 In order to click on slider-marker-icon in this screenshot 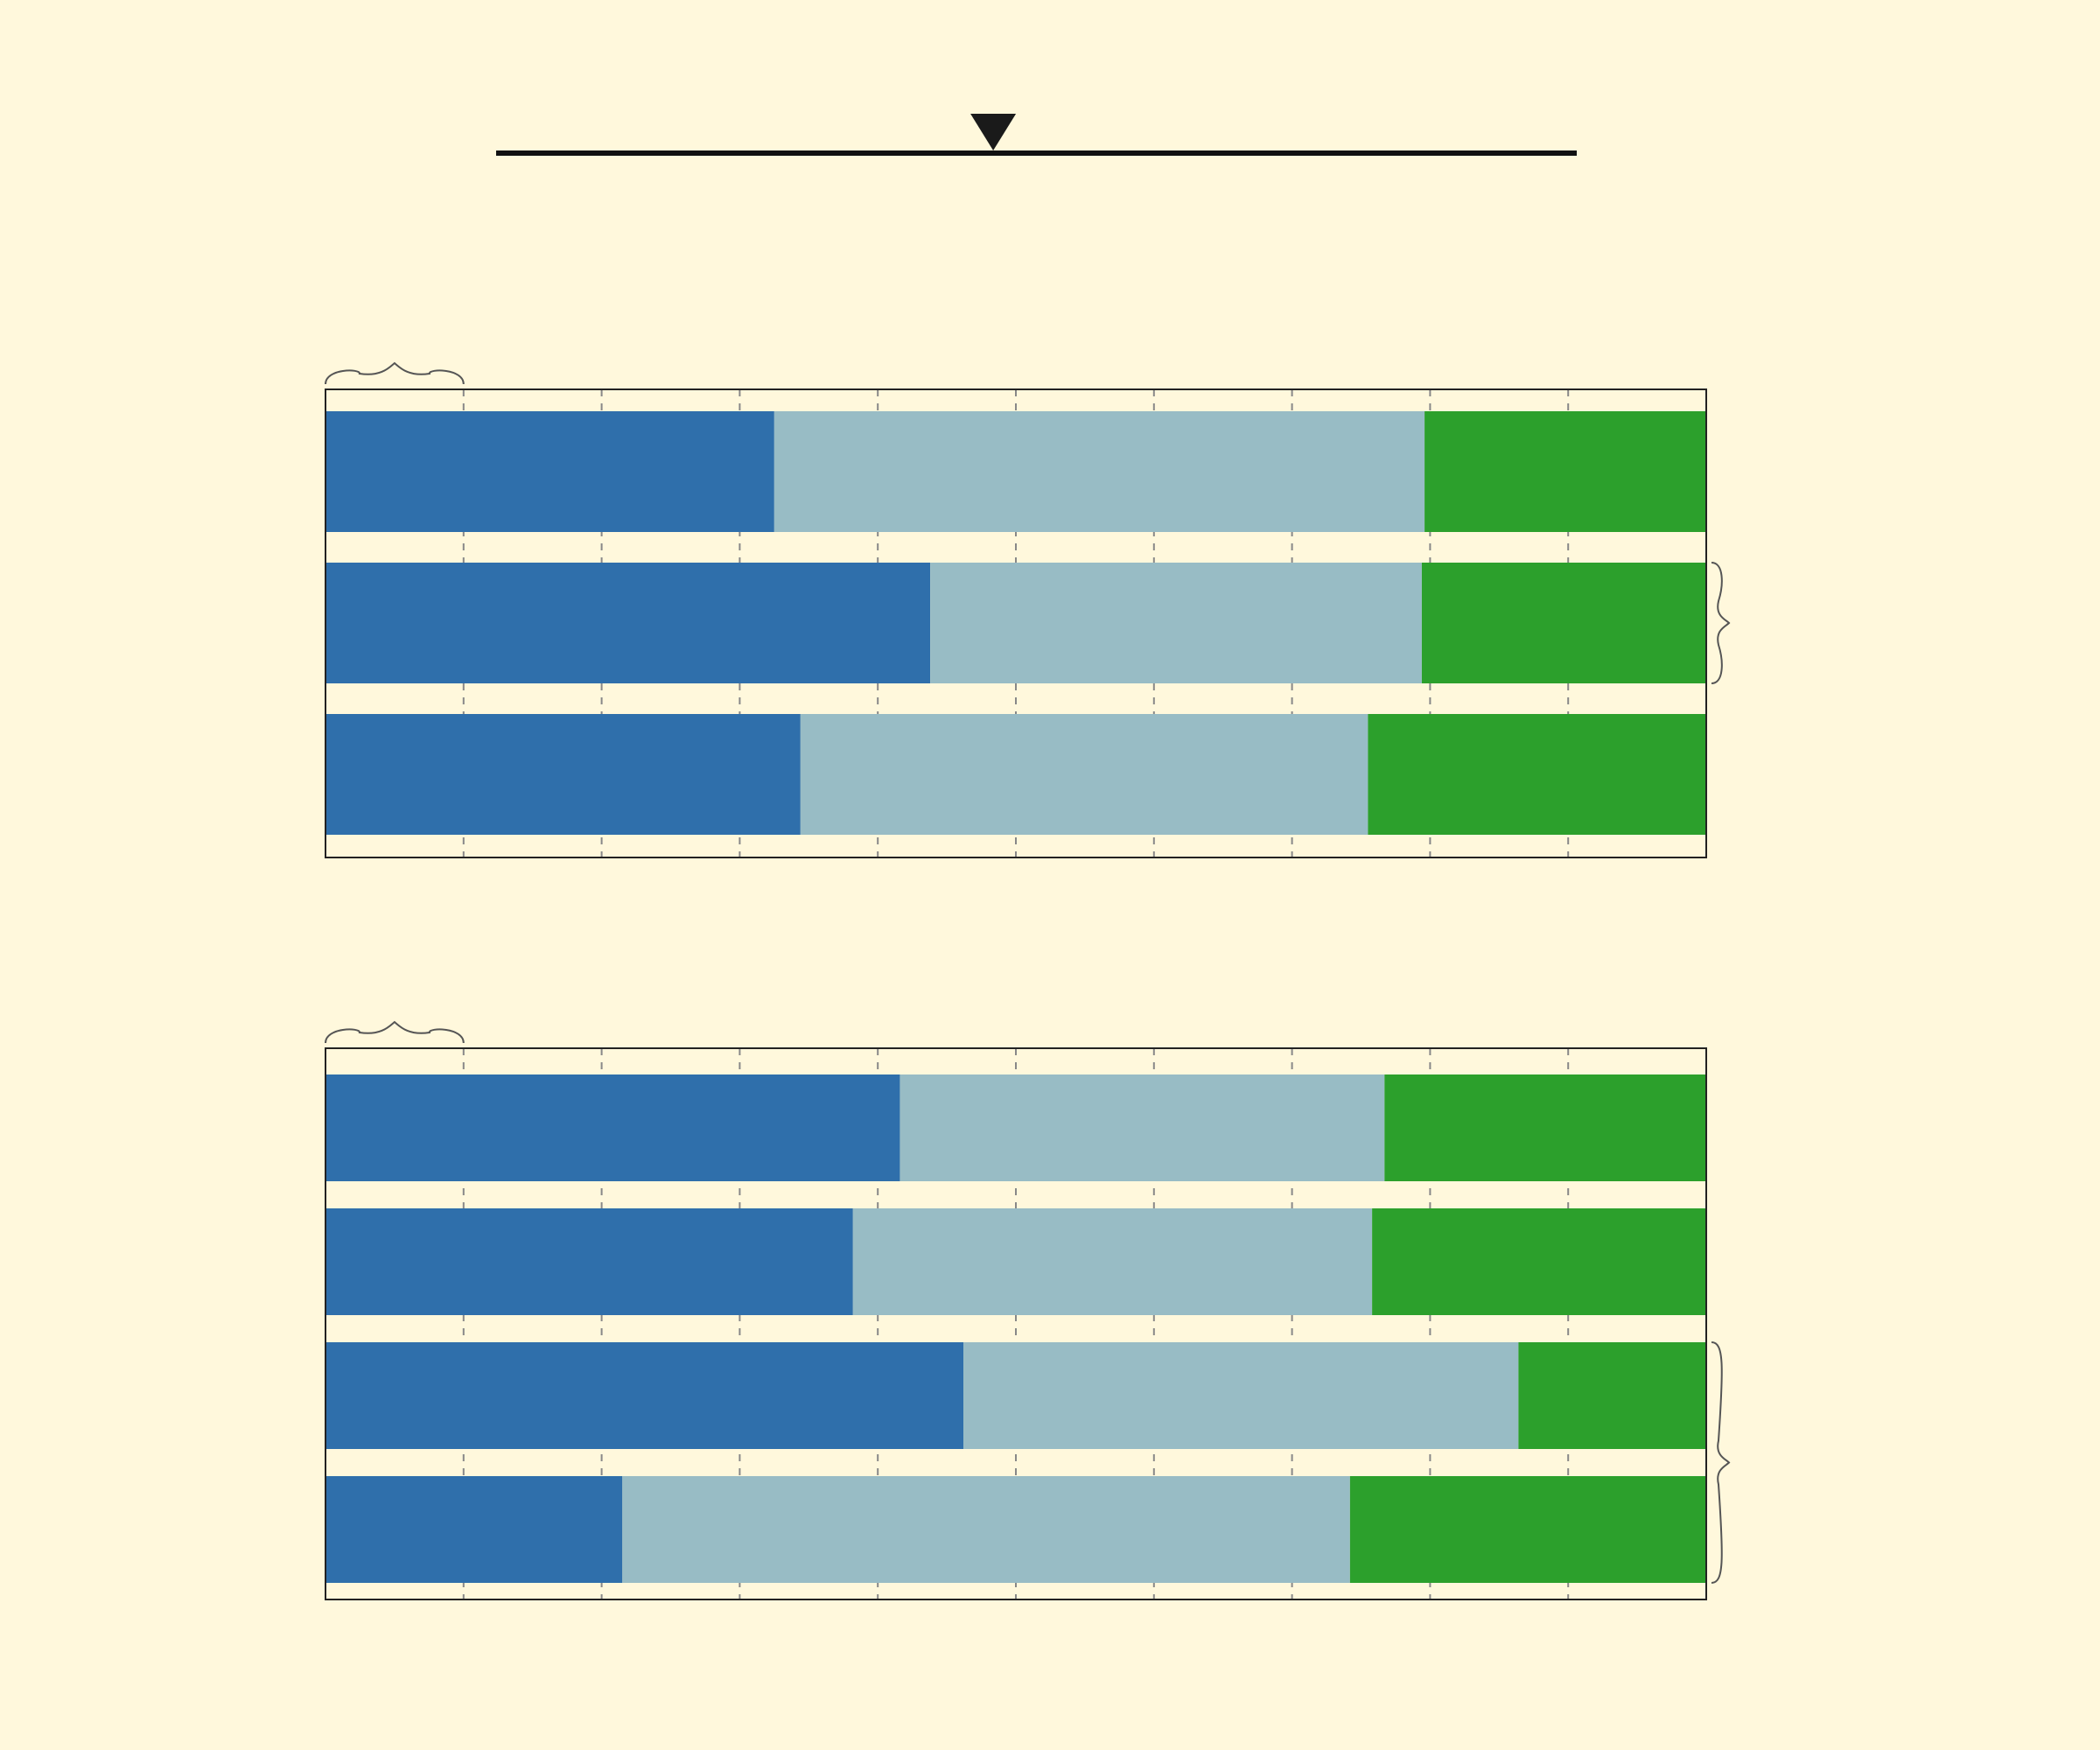, I will do `click(993, 132)`.